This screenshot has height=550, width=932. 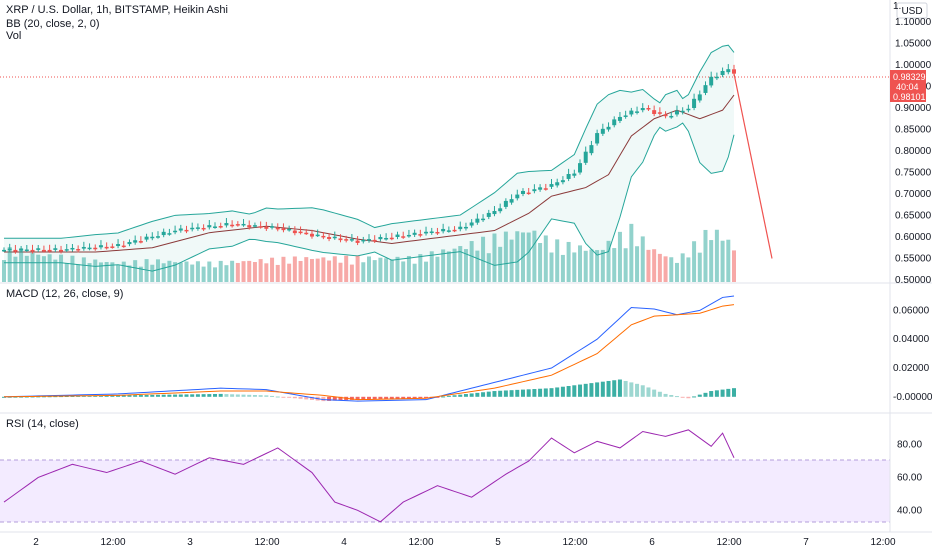 What do you see at coordinates (913, 173) in the screenshot?
I see `price-tick: 0.75000` at bounding box center [913, 173].